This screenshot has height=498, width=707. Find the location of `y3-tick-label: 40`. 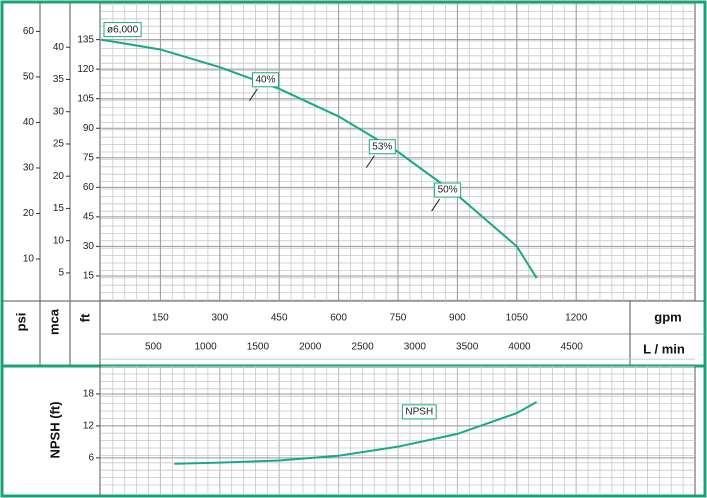

y3-tick-label: 40 is located at coordinates (29, 122).